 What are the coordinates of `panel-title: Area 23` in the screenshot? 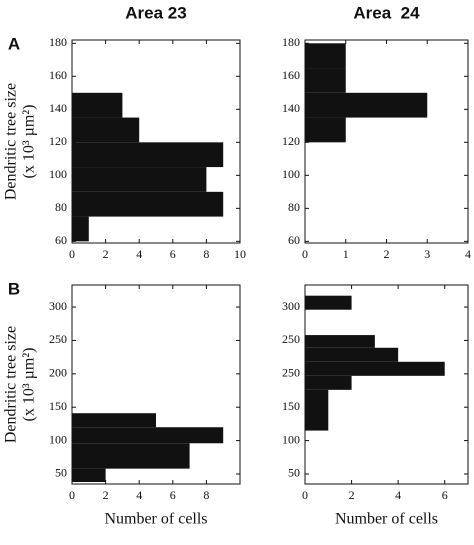 It's located at (155, 12).